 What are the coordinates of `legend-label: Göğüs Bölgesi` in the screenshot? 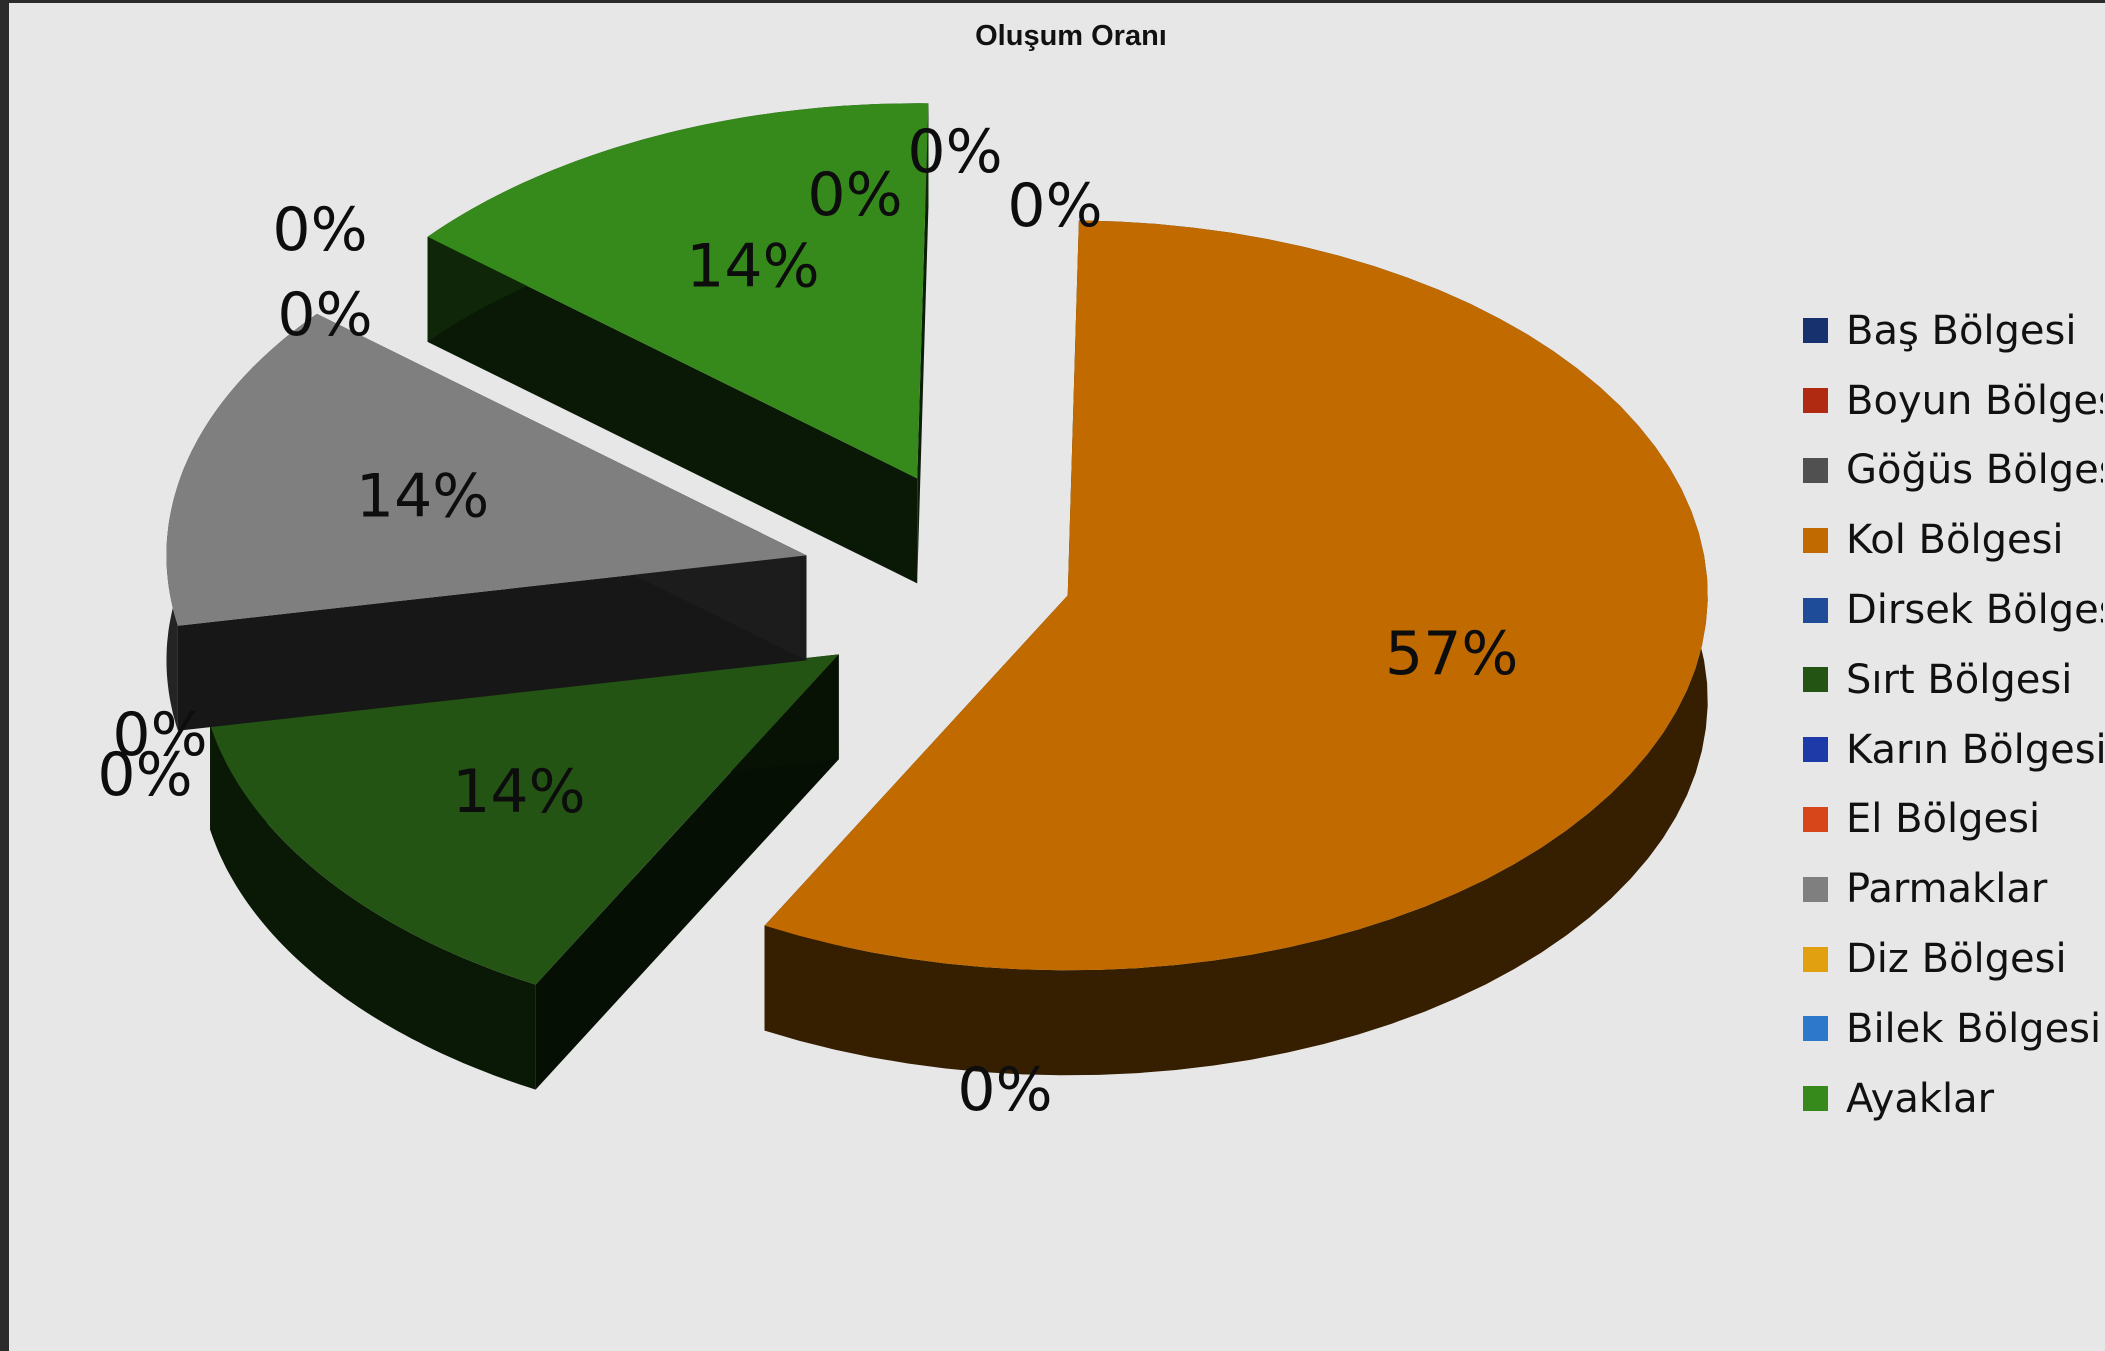 It's located at (1974, 470).